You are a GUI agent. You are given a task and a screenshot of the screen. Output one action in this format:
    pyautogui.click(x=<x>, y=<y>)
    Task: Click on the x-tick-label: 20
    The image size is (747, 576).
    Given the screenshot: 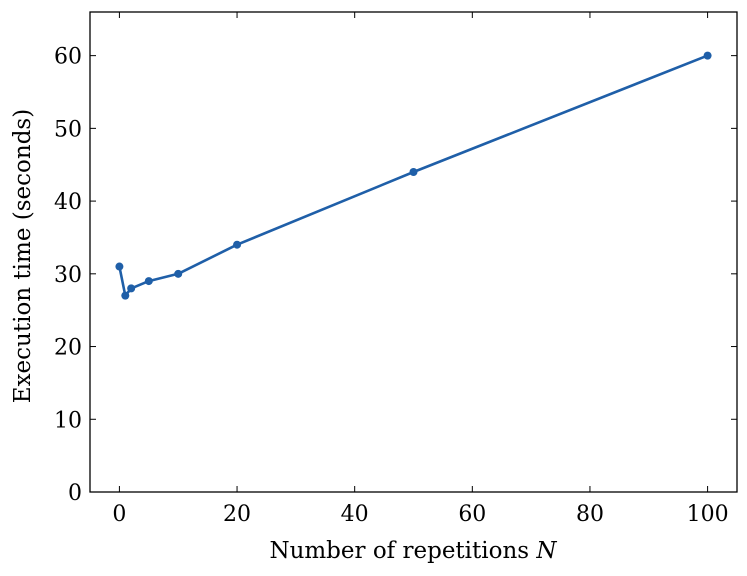 What is the action you would take?
    pyautogui.click(x=237, y=514)
    